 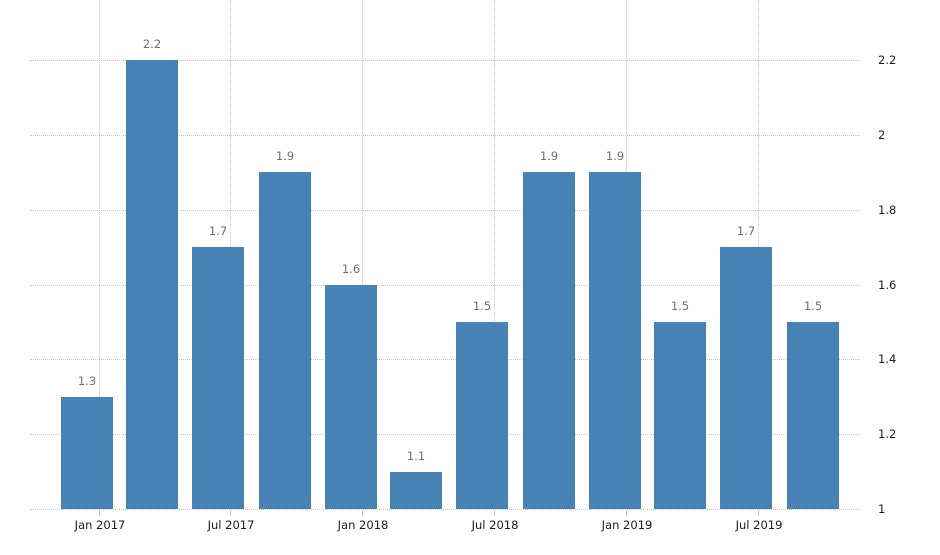 What do you see at coordinates (495, 525) in the screenshot?
I see `x-tick-label: Jul 2018` at bounding box center [495, 525].